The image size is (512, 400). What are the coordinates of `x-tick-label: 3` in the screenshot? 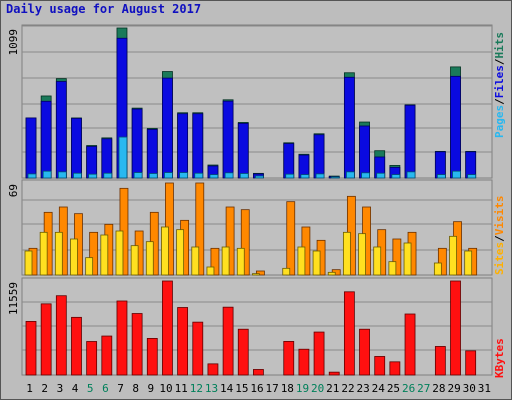 It's located at (60, 388).